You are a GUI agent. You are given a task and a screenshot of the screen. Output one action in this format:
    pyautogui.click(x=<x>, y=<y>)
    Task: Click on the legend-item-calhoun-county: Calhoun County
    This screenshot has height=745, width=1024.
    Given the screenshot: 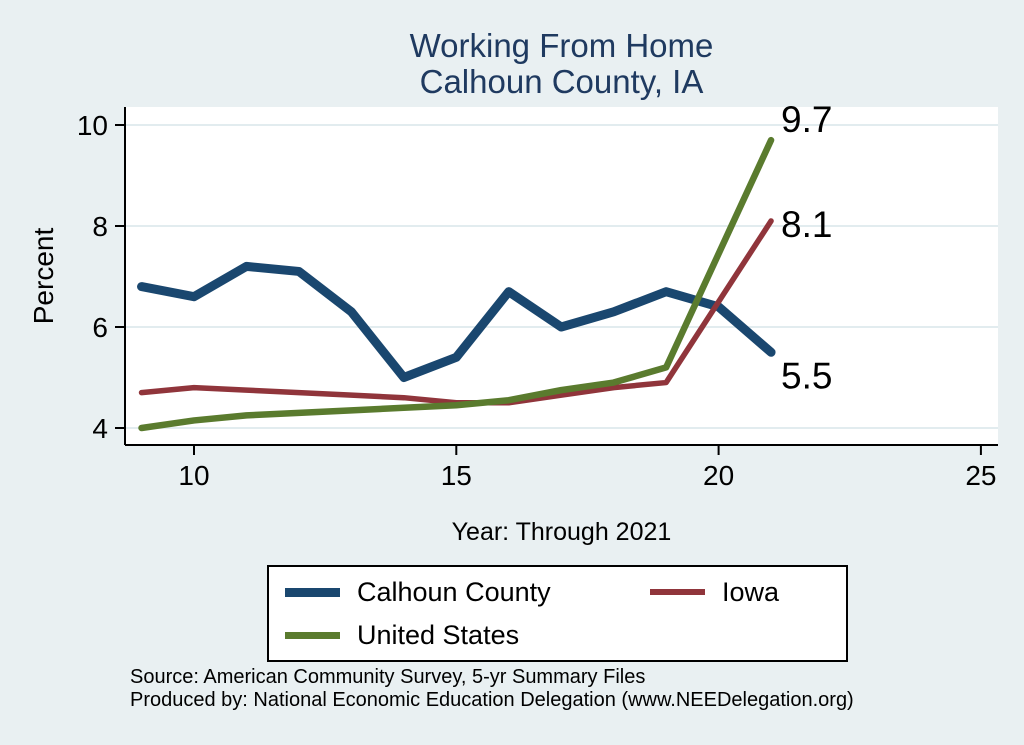 What is the action you would take?
    pyautogui.click(x=467, y=592)
    